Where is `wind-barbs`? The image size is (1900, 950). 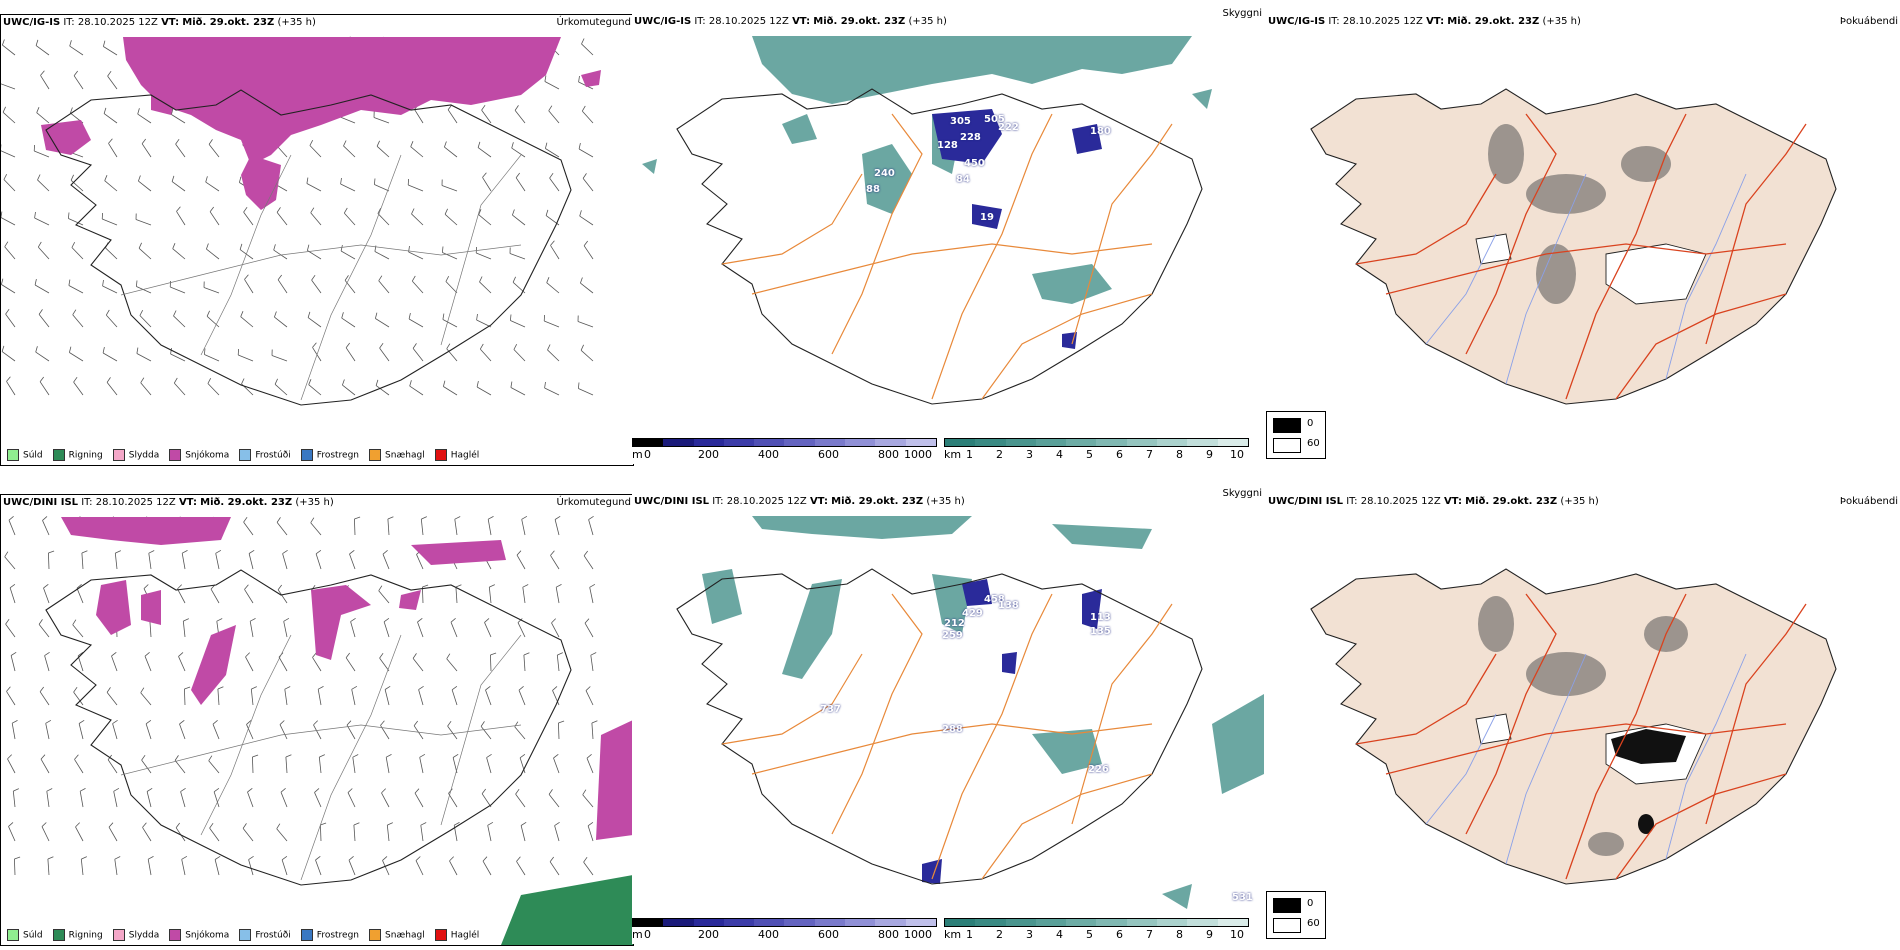
wind-barbs is located at coordinates (301, 695).